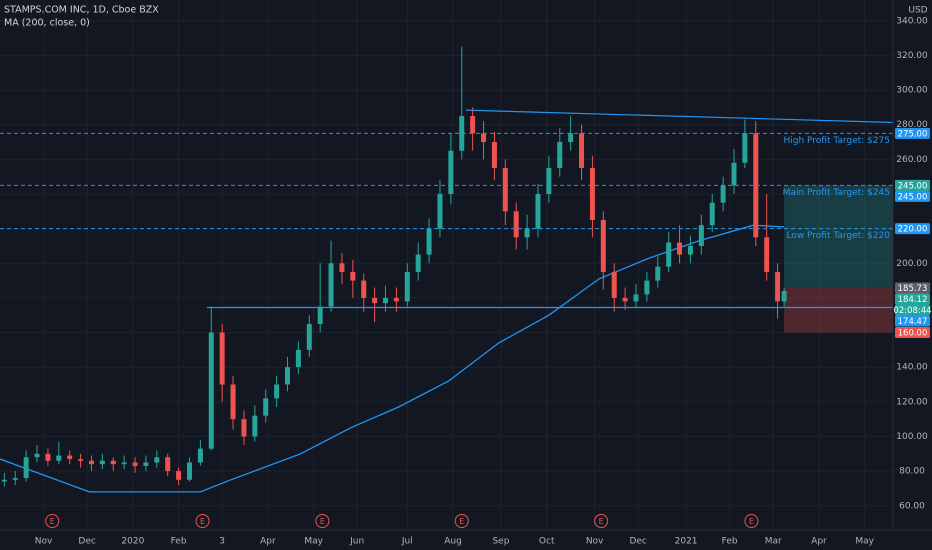 This screenshot has width=932, height=550. I want to click on trendline, so click(680, 116).